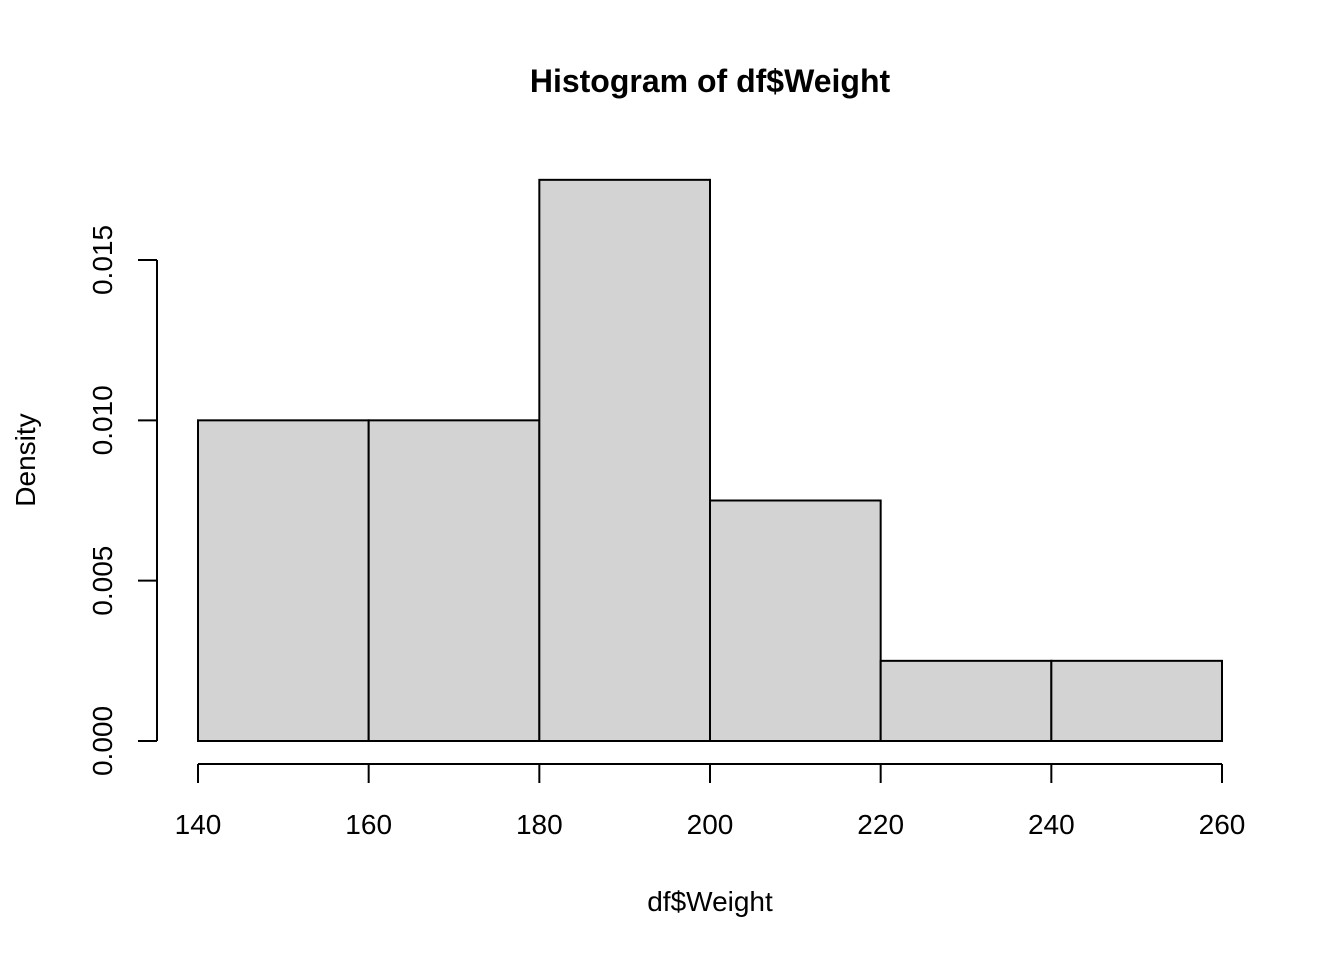 This screenshot has width=1344, height=960. Describe the element at coordinates (710, 824) in the screenshot. I see `x-tick-label: 200` at that location.